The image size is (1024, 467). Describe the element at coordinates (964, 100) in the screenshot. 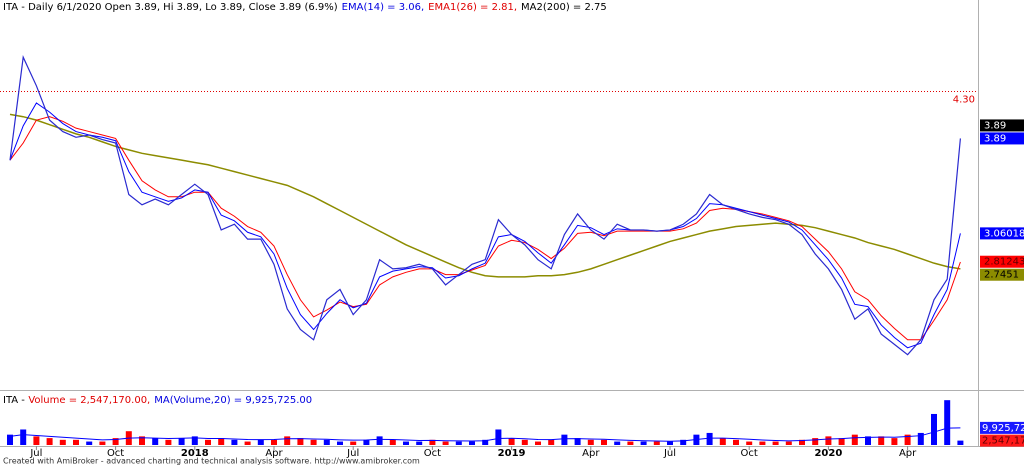

I see `level-label: 4.30` at that location.